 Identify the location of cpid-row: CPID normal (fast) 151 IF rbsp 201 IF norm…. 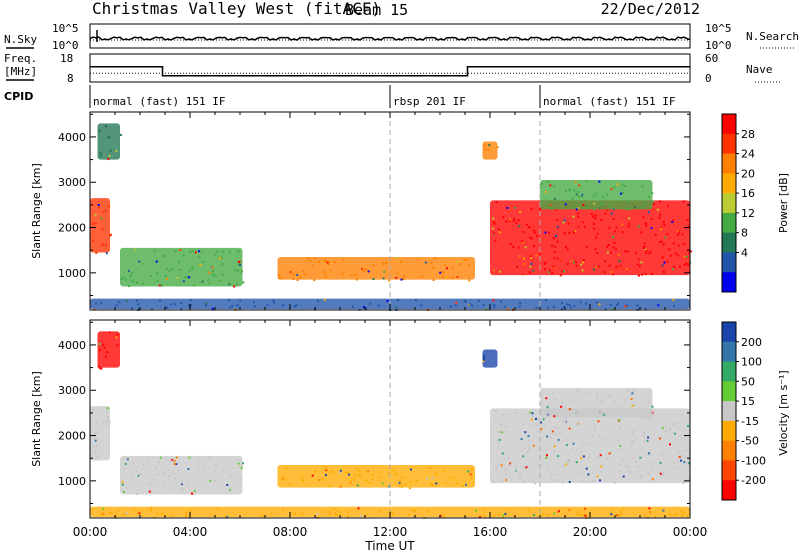
(339, 96).